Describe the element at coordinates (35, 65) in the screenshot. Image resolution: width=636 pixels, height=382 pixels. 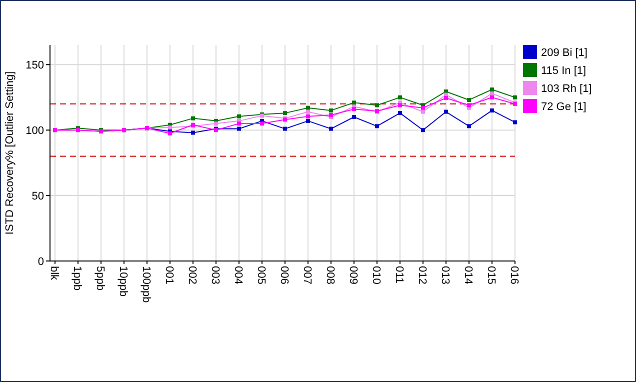
I see `y-tick-label: 150` at that location.